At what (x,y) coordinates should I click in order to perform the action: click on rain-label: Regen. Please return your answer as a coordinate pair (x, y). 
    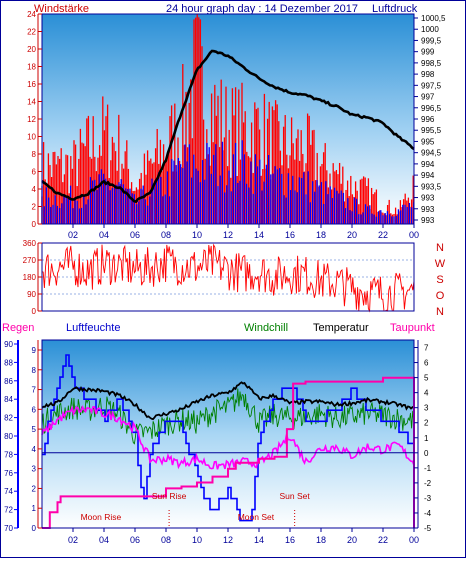
    Looking at the image, I should click on (18, 328).